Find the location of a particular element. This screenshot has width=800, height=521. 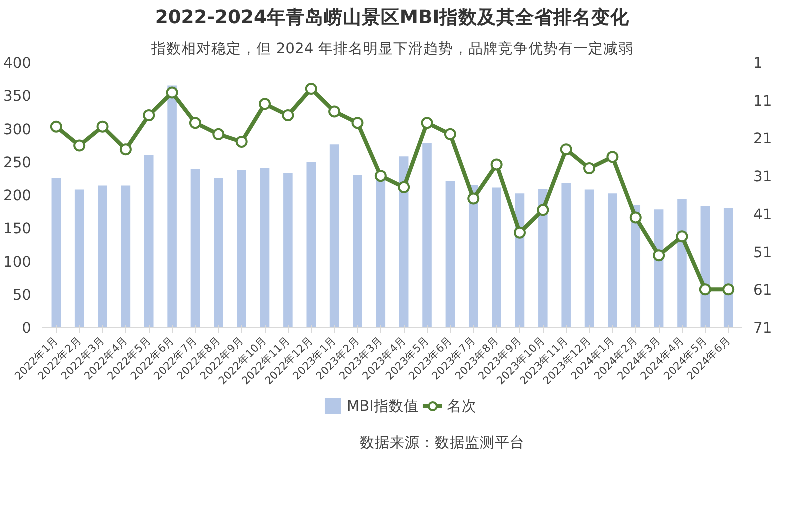

y-tick-label: 0 is located at coordinates (27, 328).